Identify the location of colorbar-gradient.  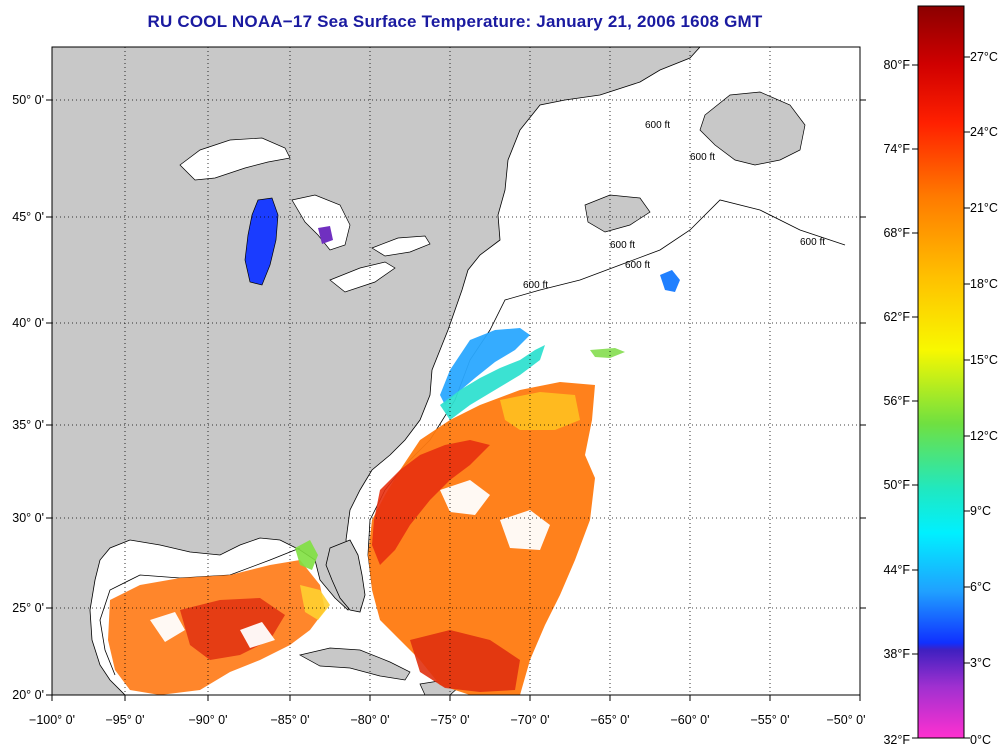
(941, 372).